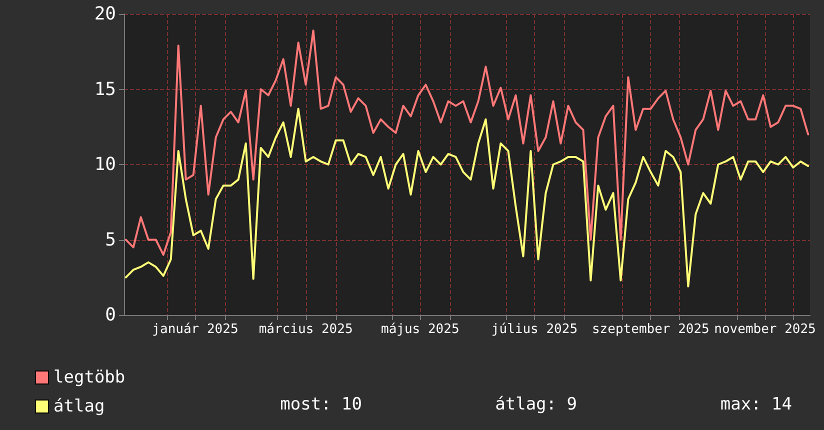 The image size is (824, 430). What do you see at coordinates (195, 329) in the screenshot?
I see `x-tick-label: január 2025` at bounding box center [195, 329].